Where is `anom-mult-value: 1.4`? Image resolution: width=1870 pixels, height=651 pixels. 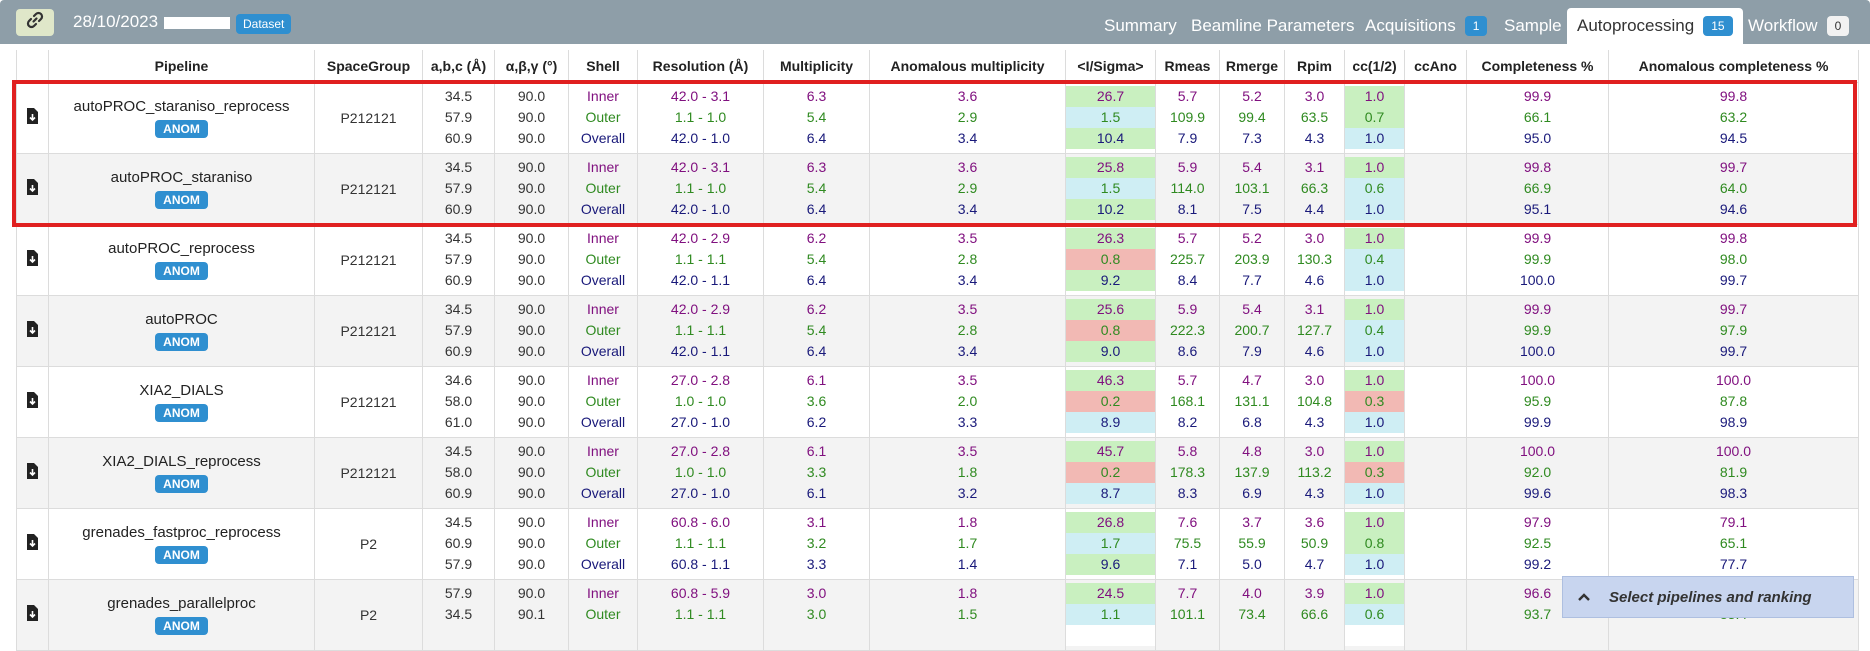
anom-mult-value: 1.4 is located at coordinates (967, 564).